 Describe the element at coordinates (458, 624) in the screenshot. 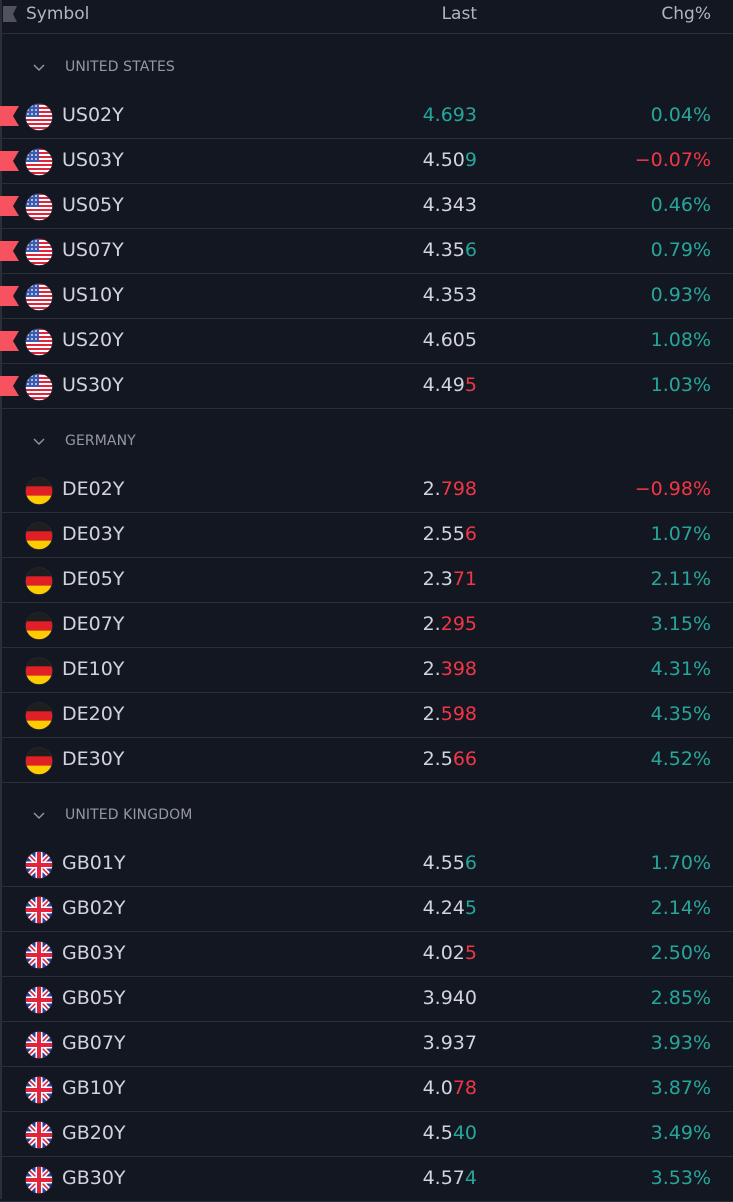

I see `last-price-changed-digits: 295` at that location.